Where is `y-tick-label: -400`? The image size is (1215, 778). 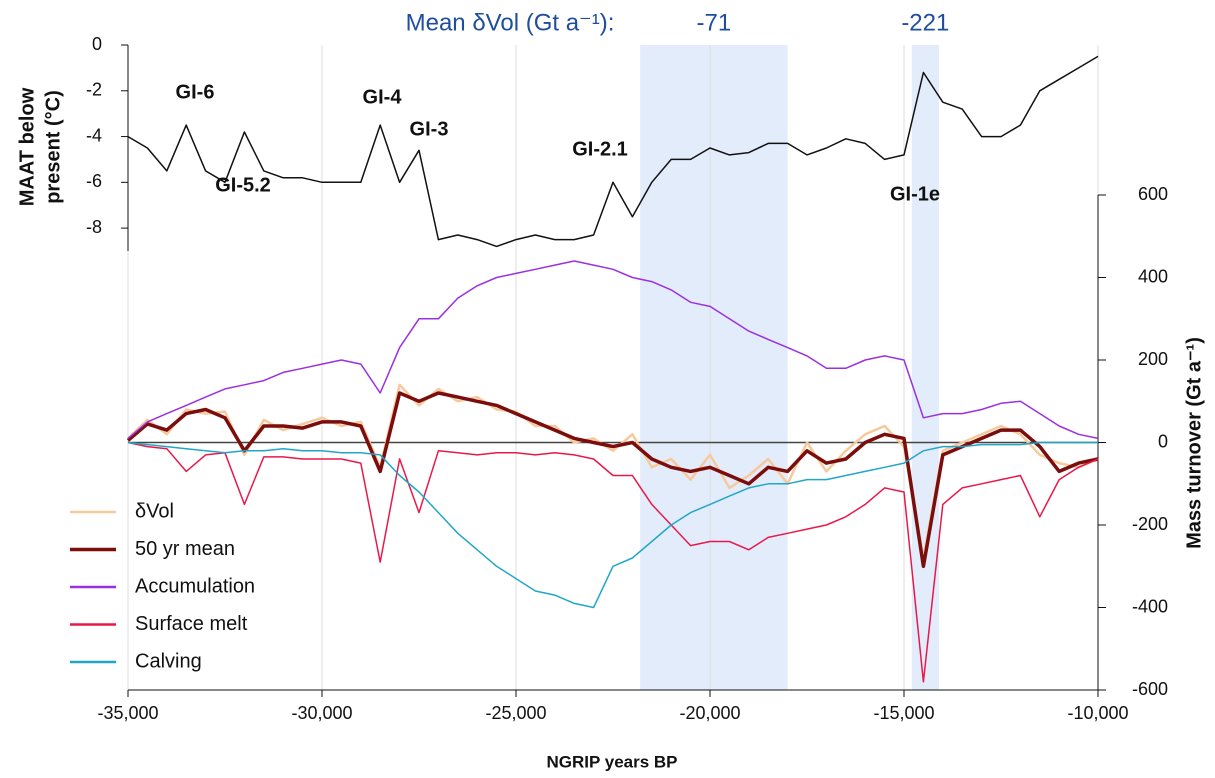
y-tick-label: -400 is located at coordinates (1150, 606).